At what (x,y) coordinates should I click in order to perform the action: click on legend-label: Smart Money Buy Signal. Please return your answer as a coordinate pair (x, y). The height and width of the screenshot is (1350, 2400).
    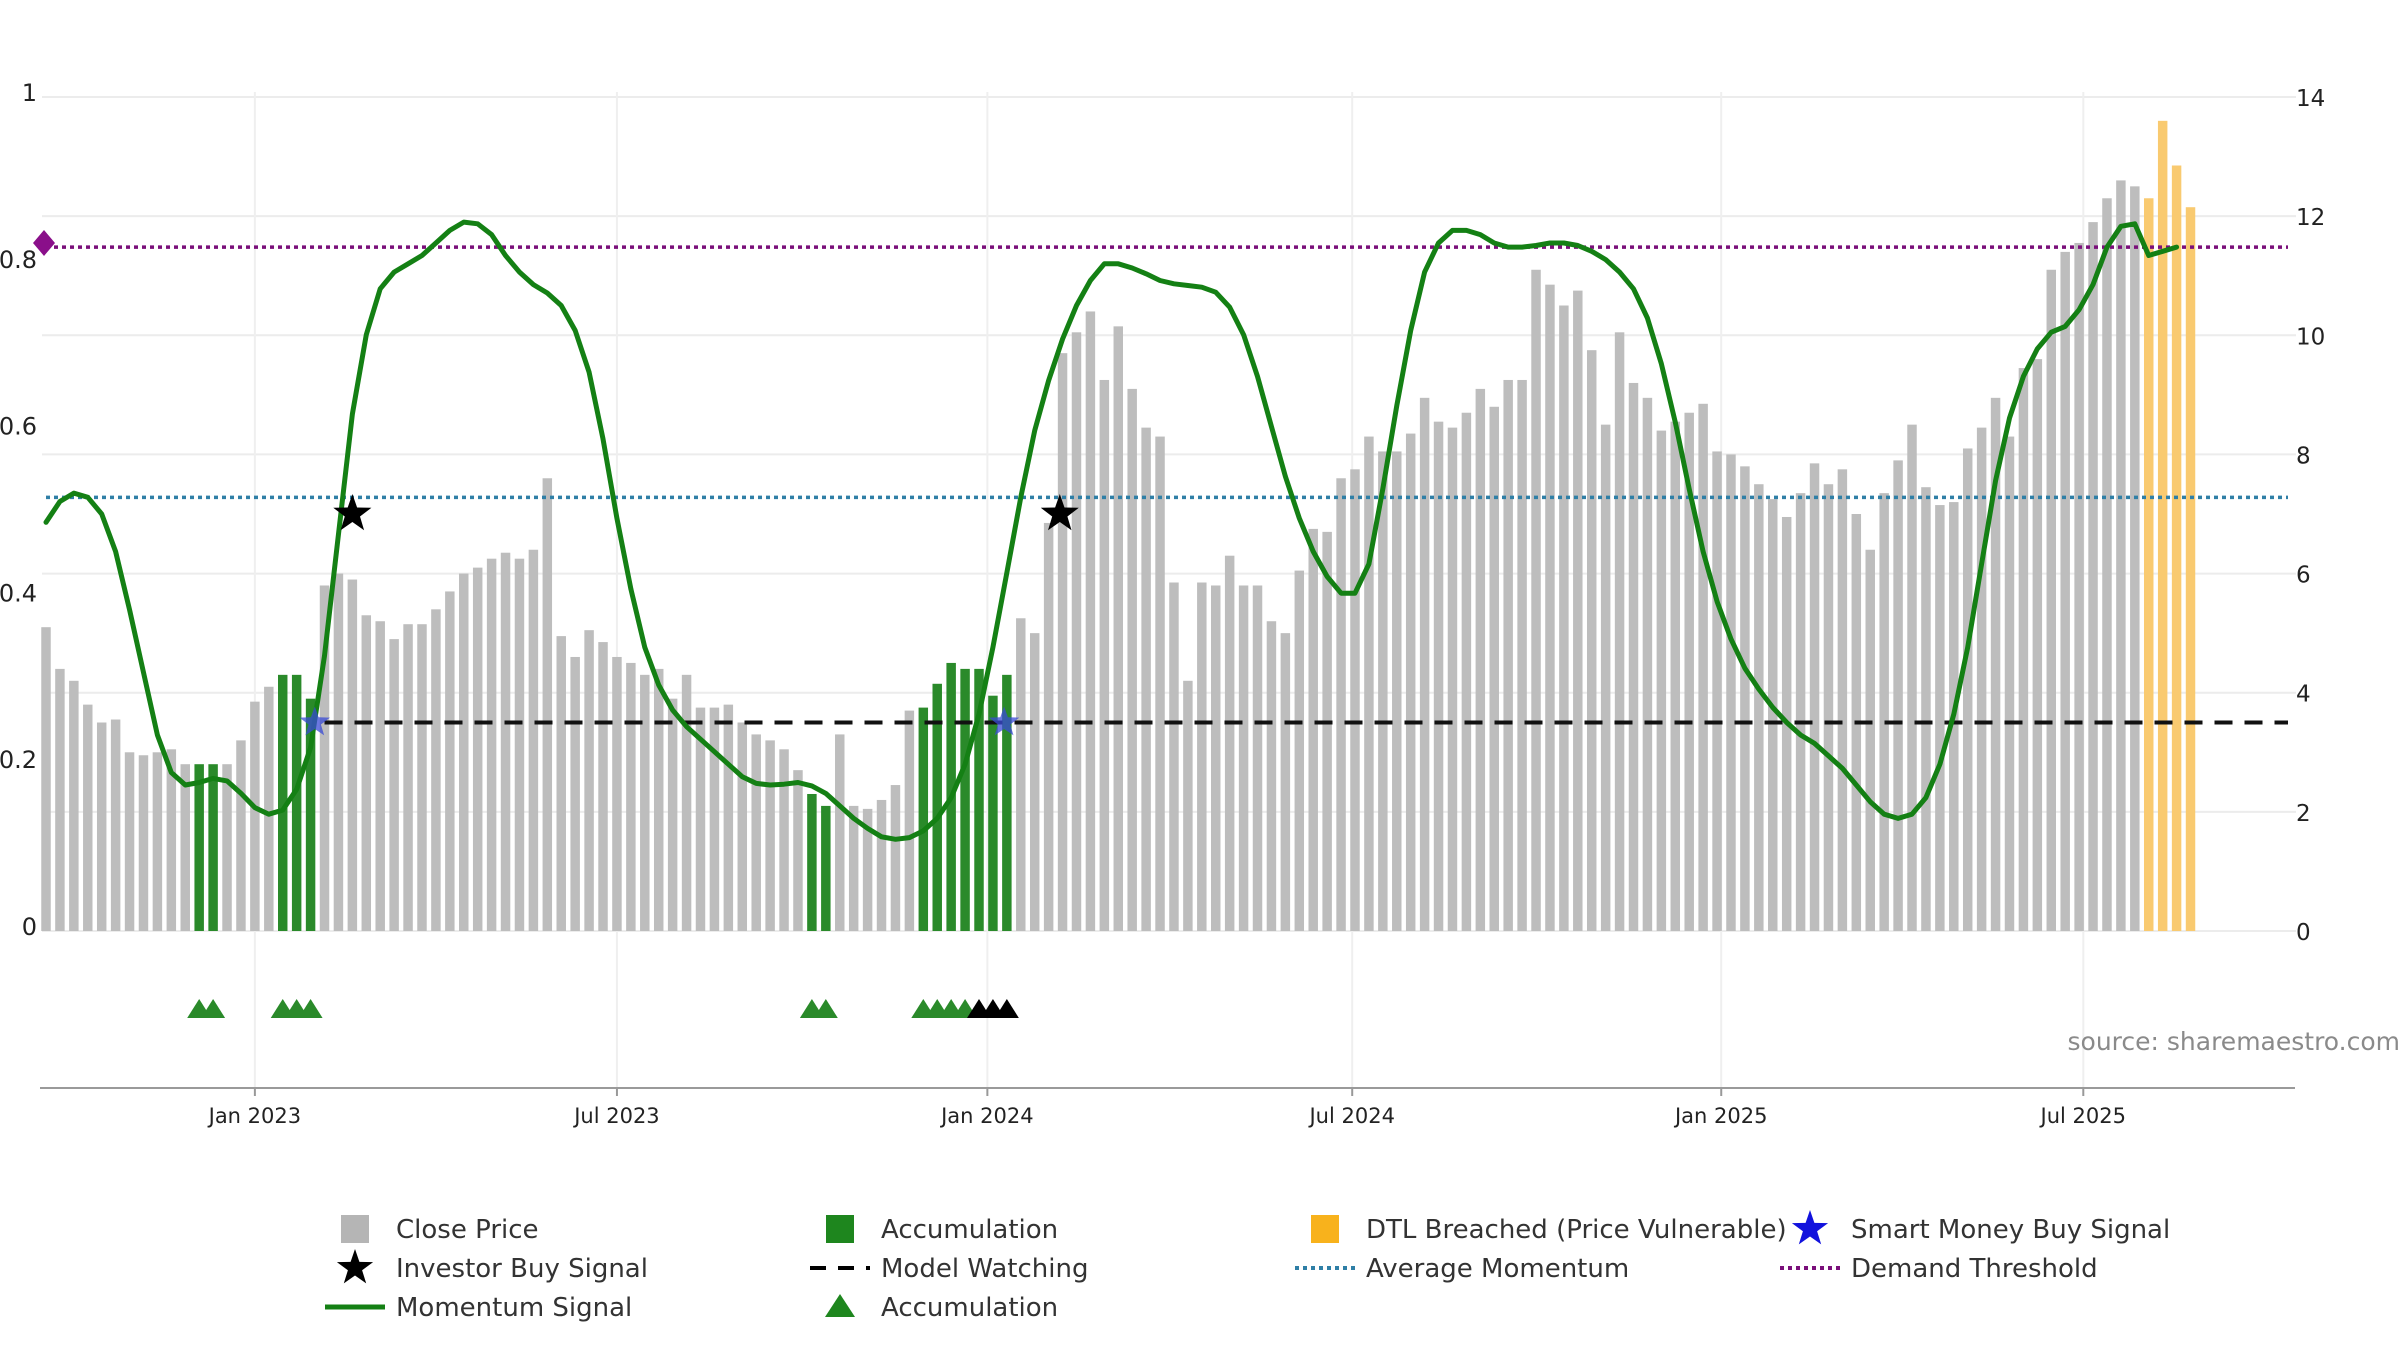
    Looking at the image, I should click on (2010, 1230).